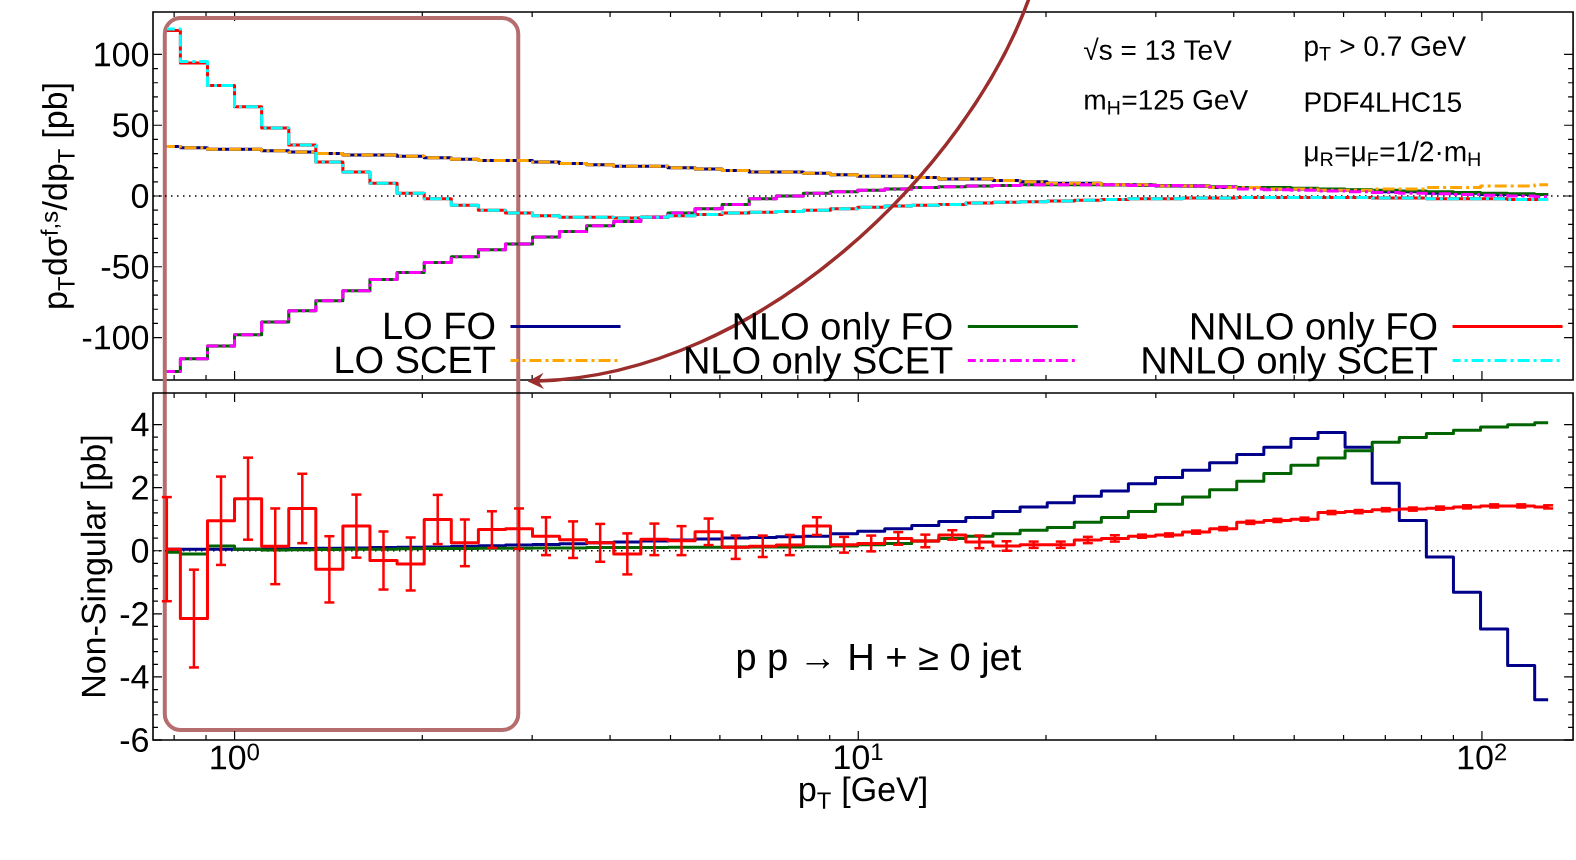  Describe the element at coordinates (96, 566) in the screenshot. I see `y-axis-title: Non-Singular [pb]` at that location.